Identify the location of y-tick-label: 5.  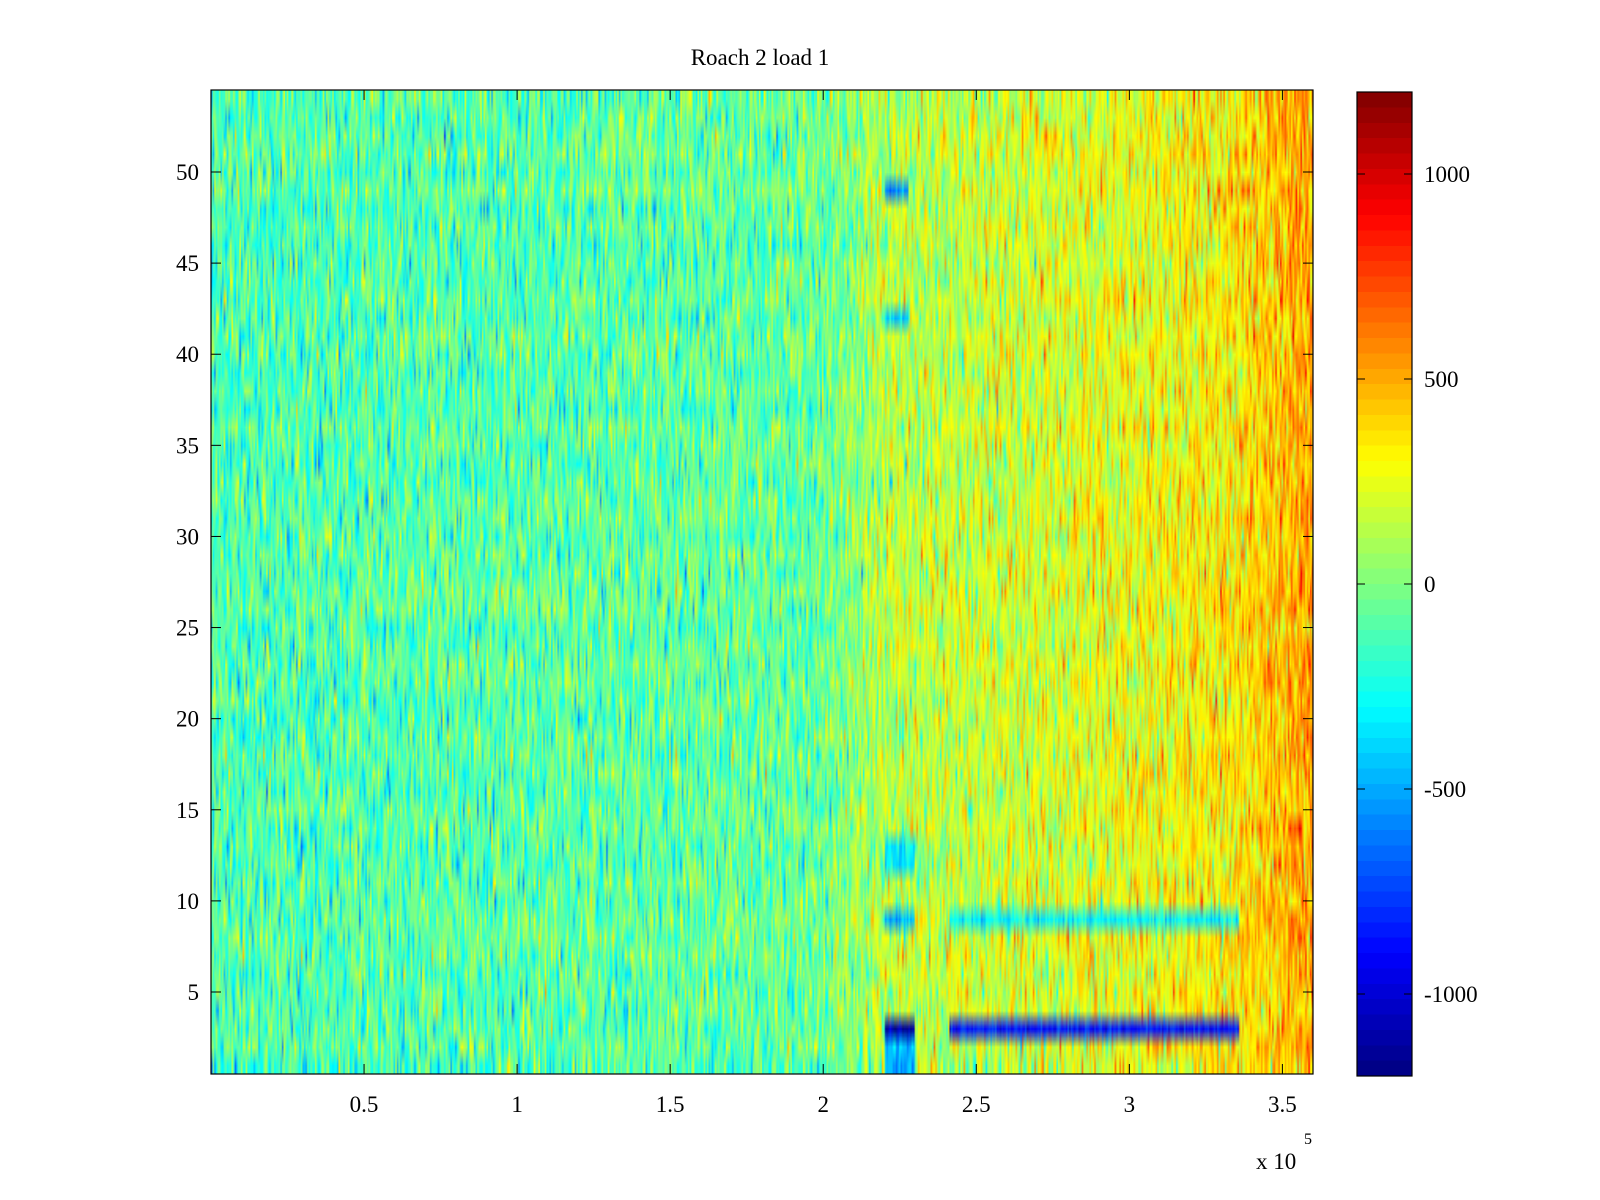
(194, 992).